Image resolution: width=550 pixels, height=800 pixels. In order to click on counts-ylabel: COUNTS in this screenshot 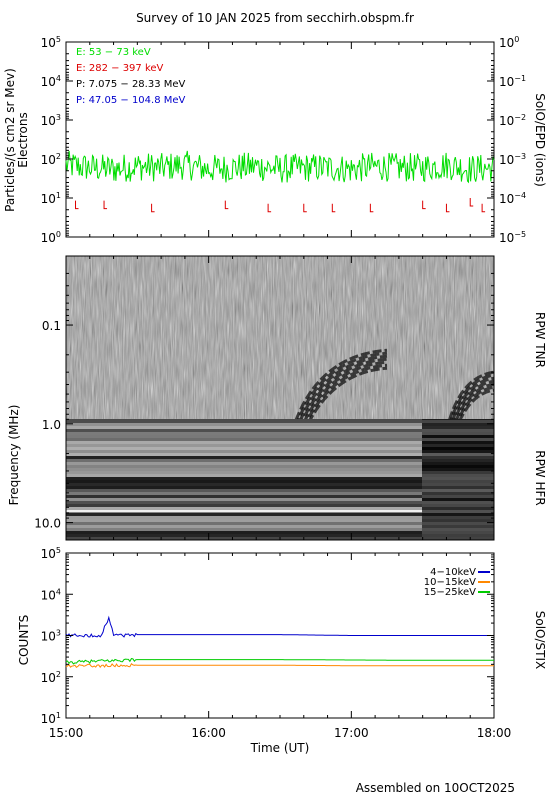, I will do `click(24, 640)`.